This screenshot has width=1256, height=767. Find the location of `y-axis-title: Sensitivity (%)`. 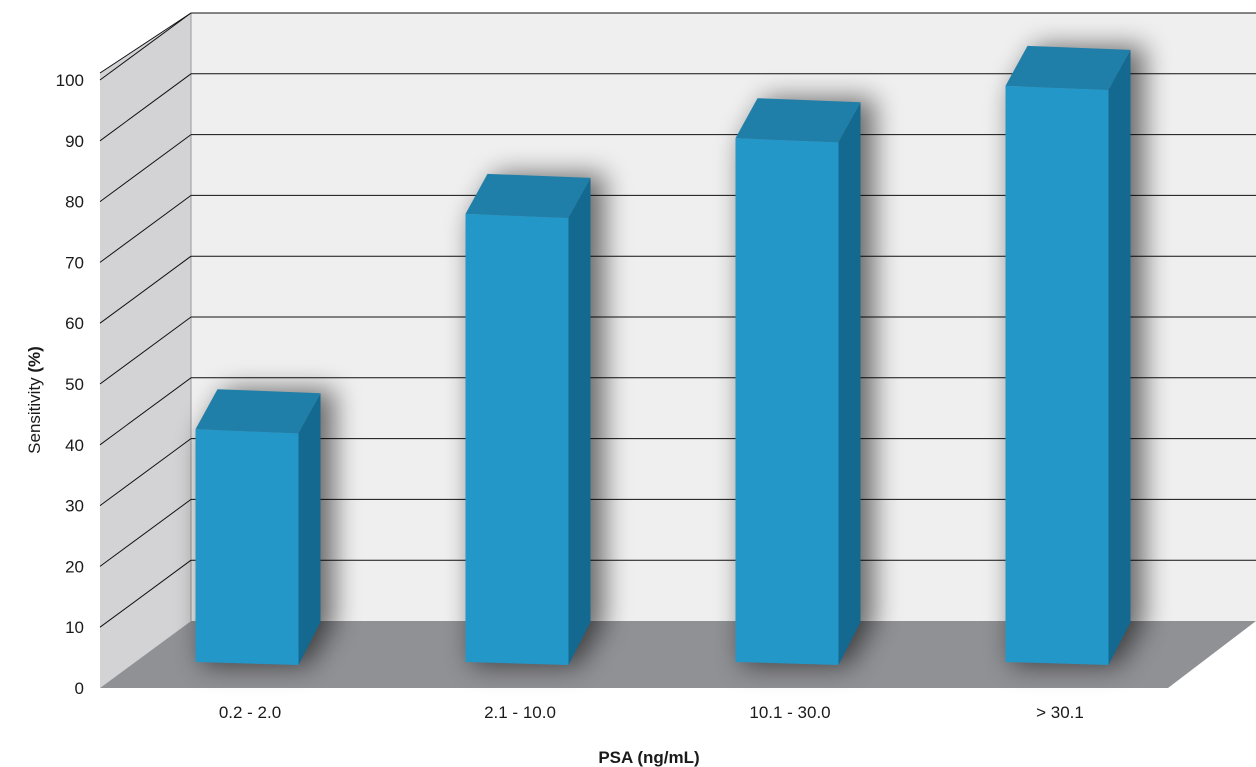

y-axis-title: Sensitivity (%) is located at coordinates (34, 400).